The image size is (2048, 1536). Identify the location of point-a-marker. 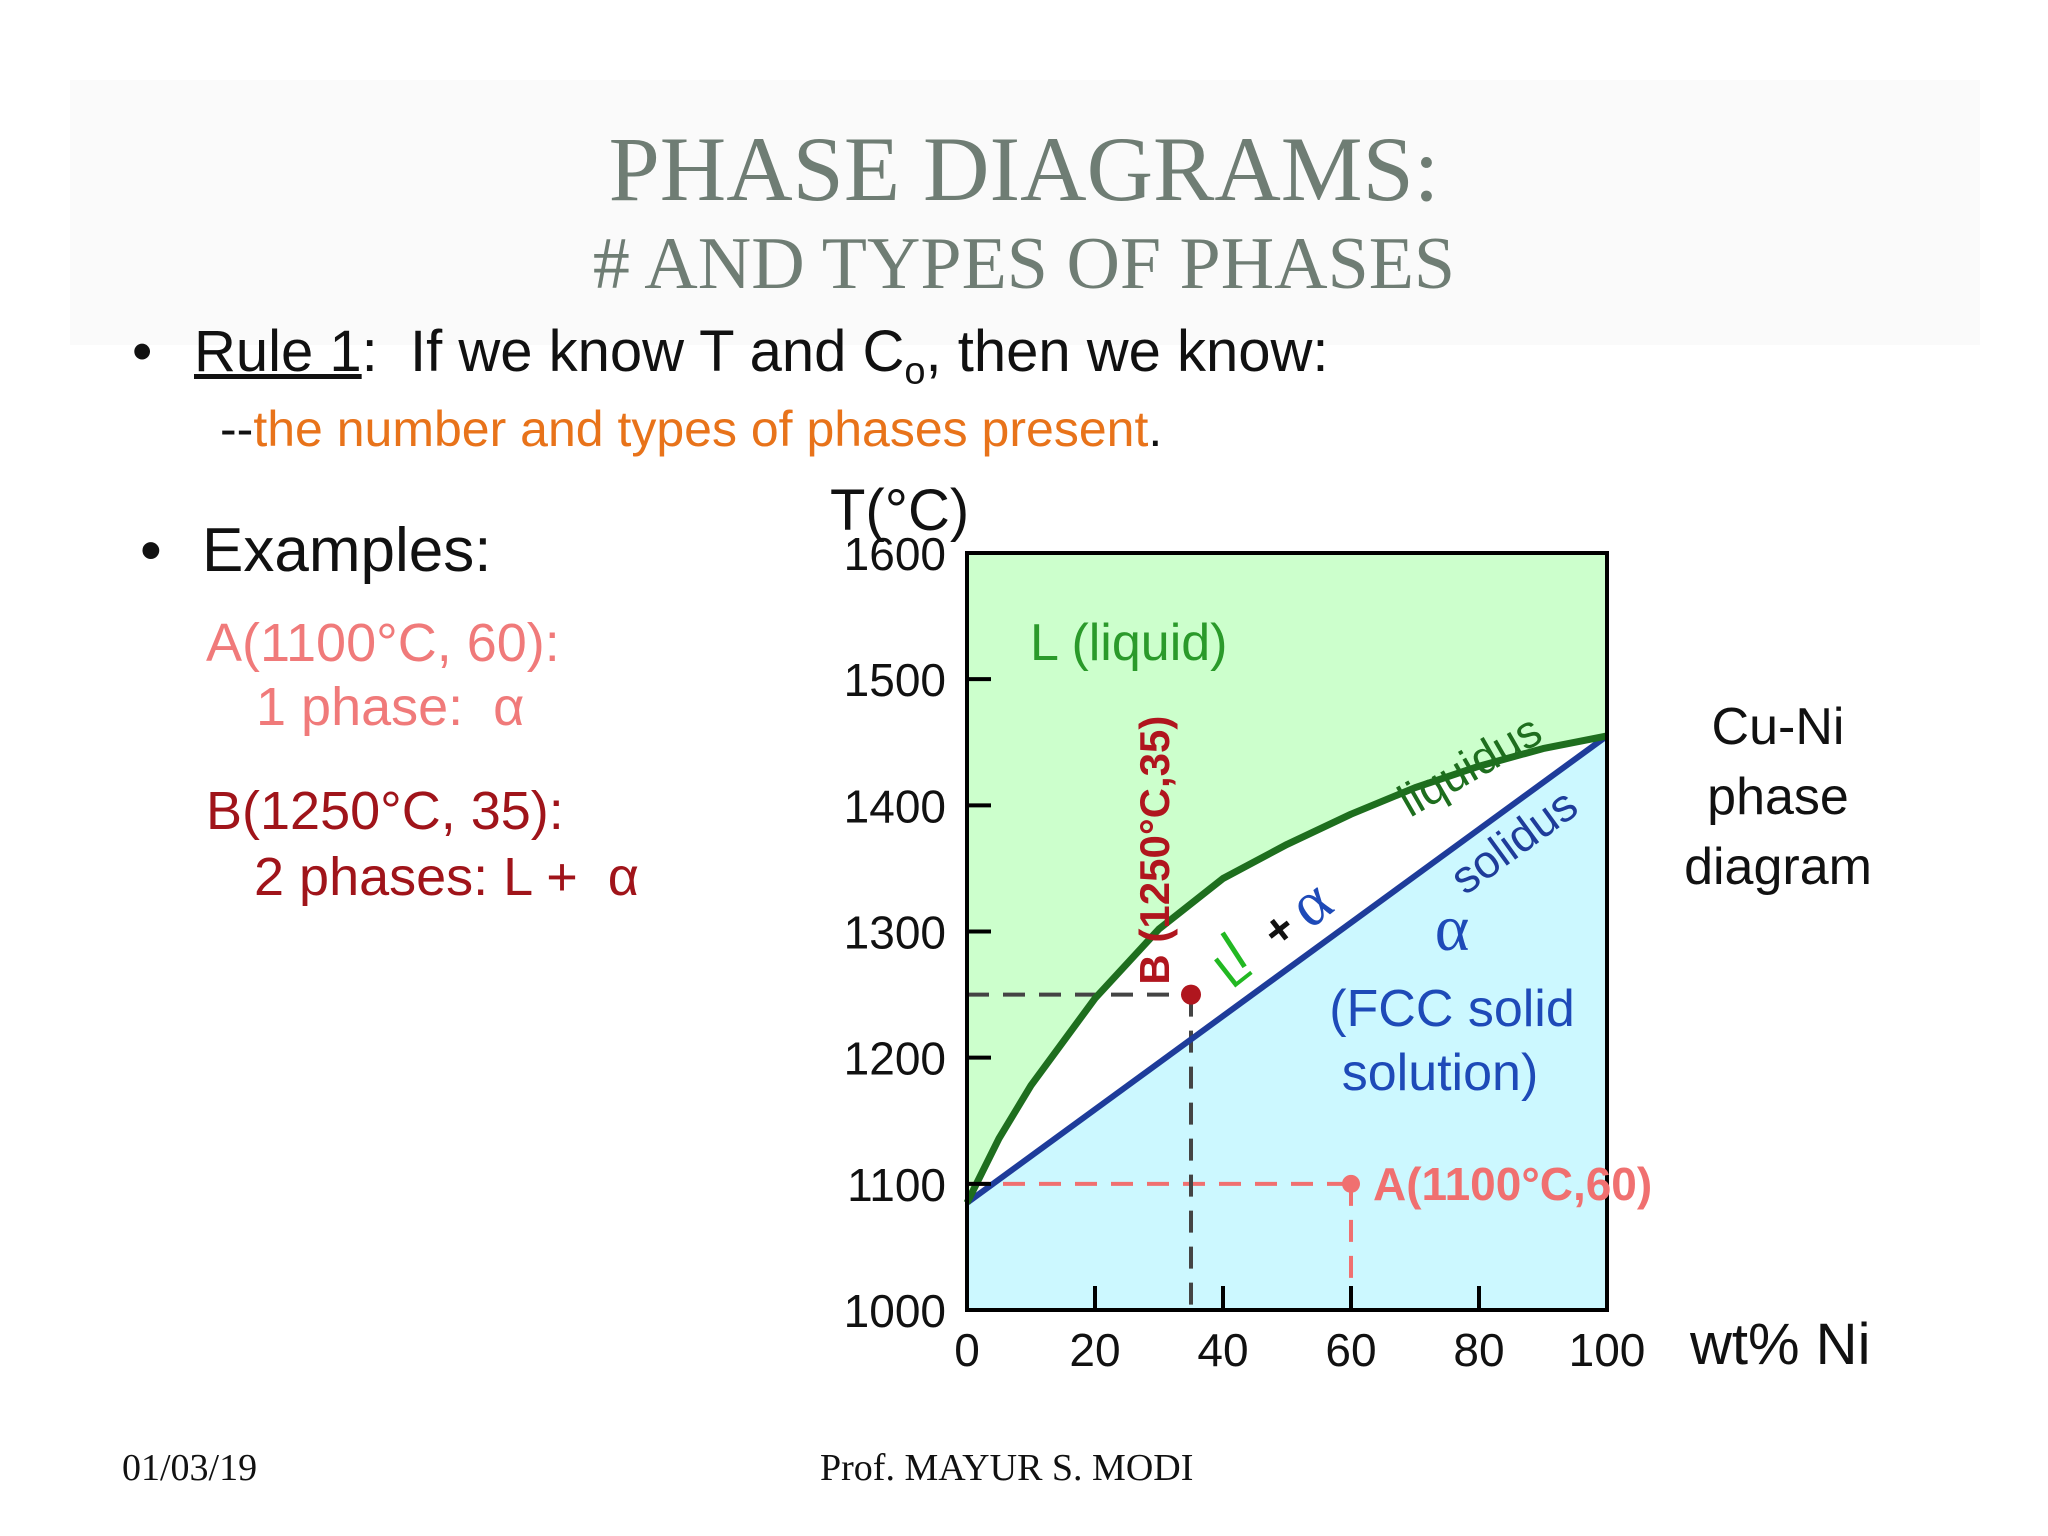
(1351, 1183).